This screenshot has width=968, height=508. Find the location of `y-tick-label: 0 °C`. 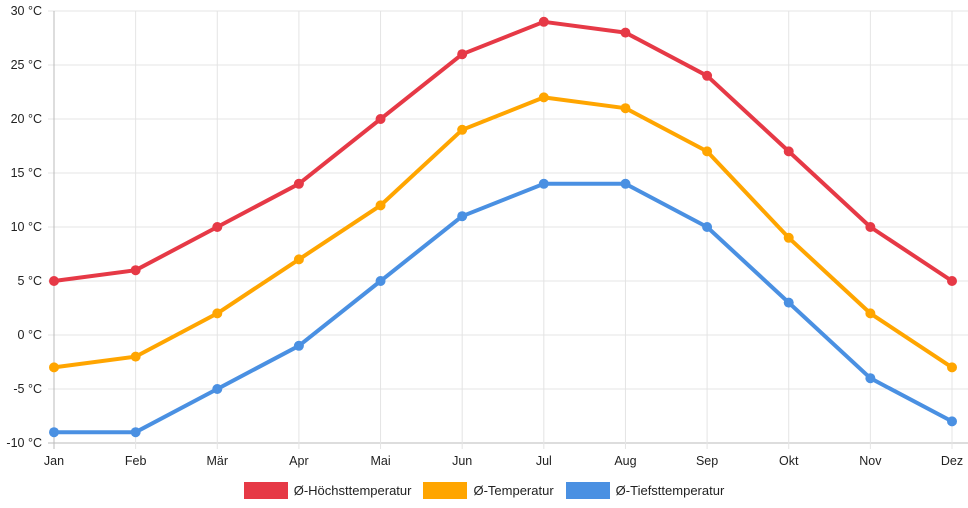

y-tick-label: 0 °C is located at coordinates (30, 335).